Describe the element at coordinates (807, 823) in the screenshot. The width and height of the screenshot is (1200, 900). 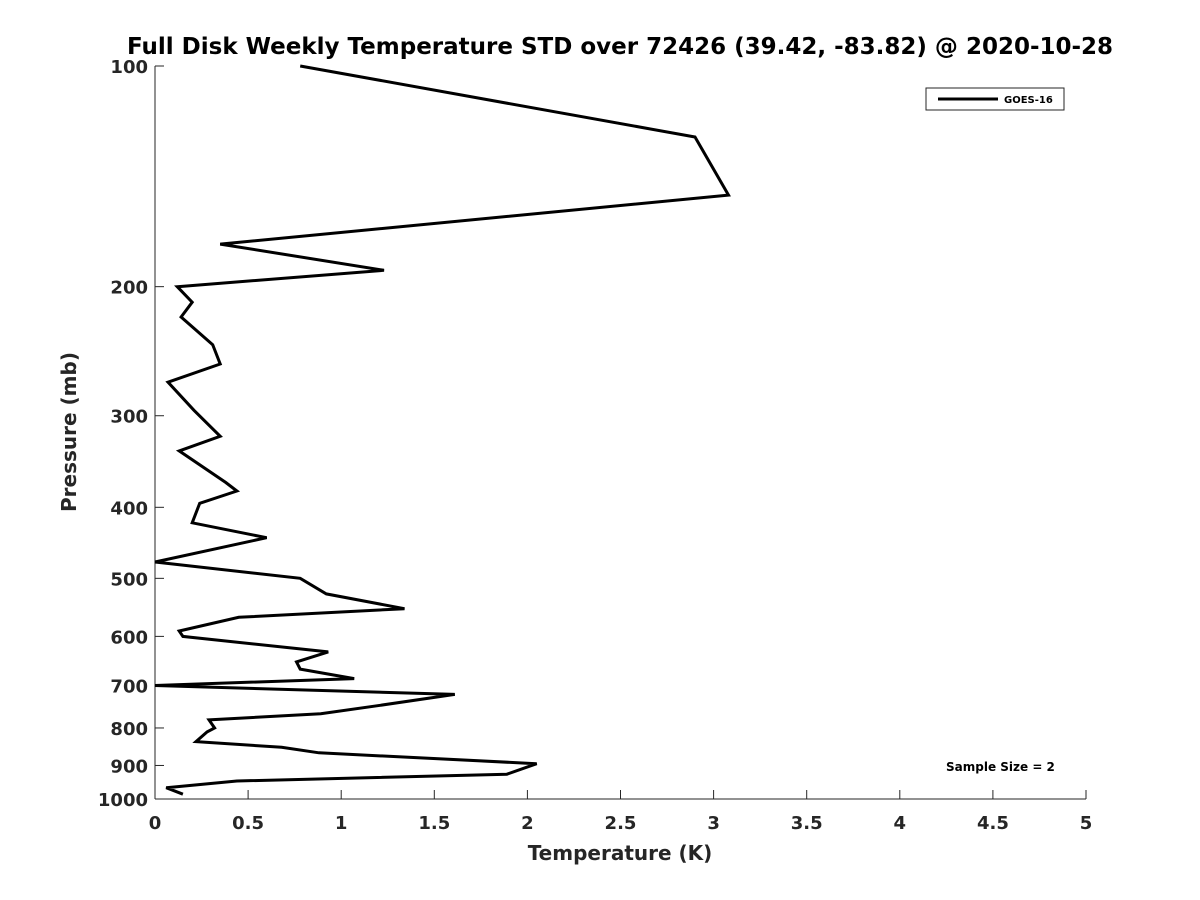
I see `x-tick-label: 3.5` at that location.